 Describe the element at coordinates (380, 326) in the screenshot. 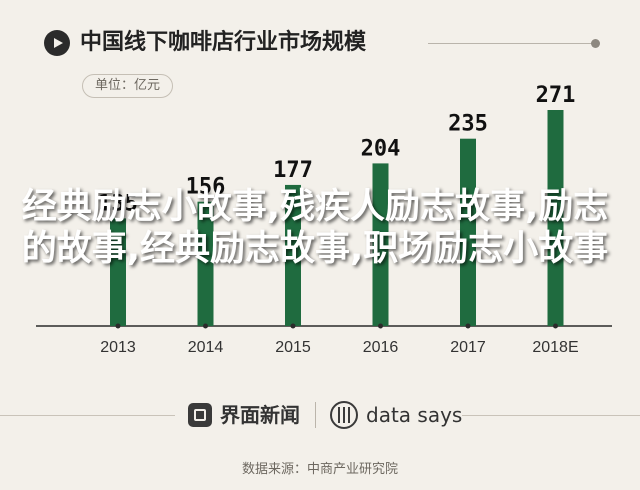

I see `tick-dot-2016` at that location.